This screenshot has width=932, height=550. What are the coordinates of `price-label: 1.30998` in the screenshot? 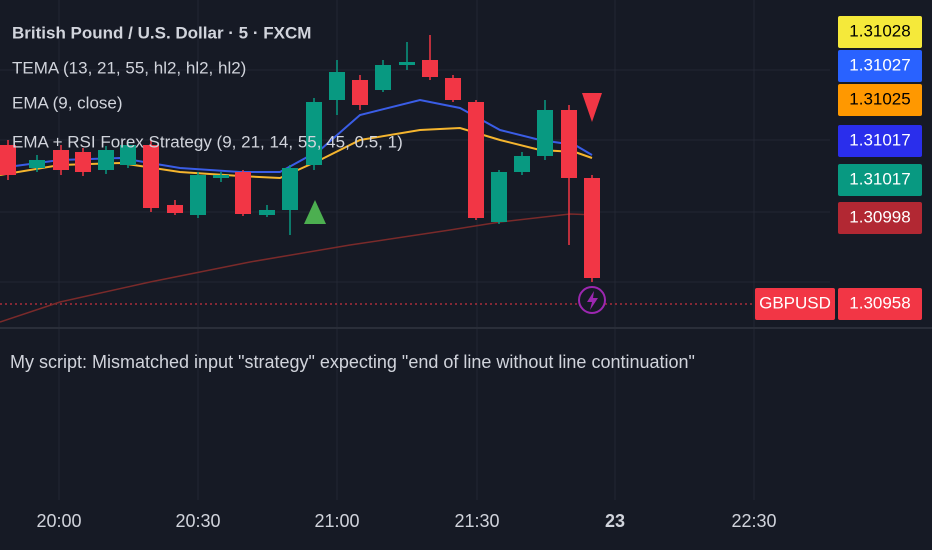 It's located at (879, 216).